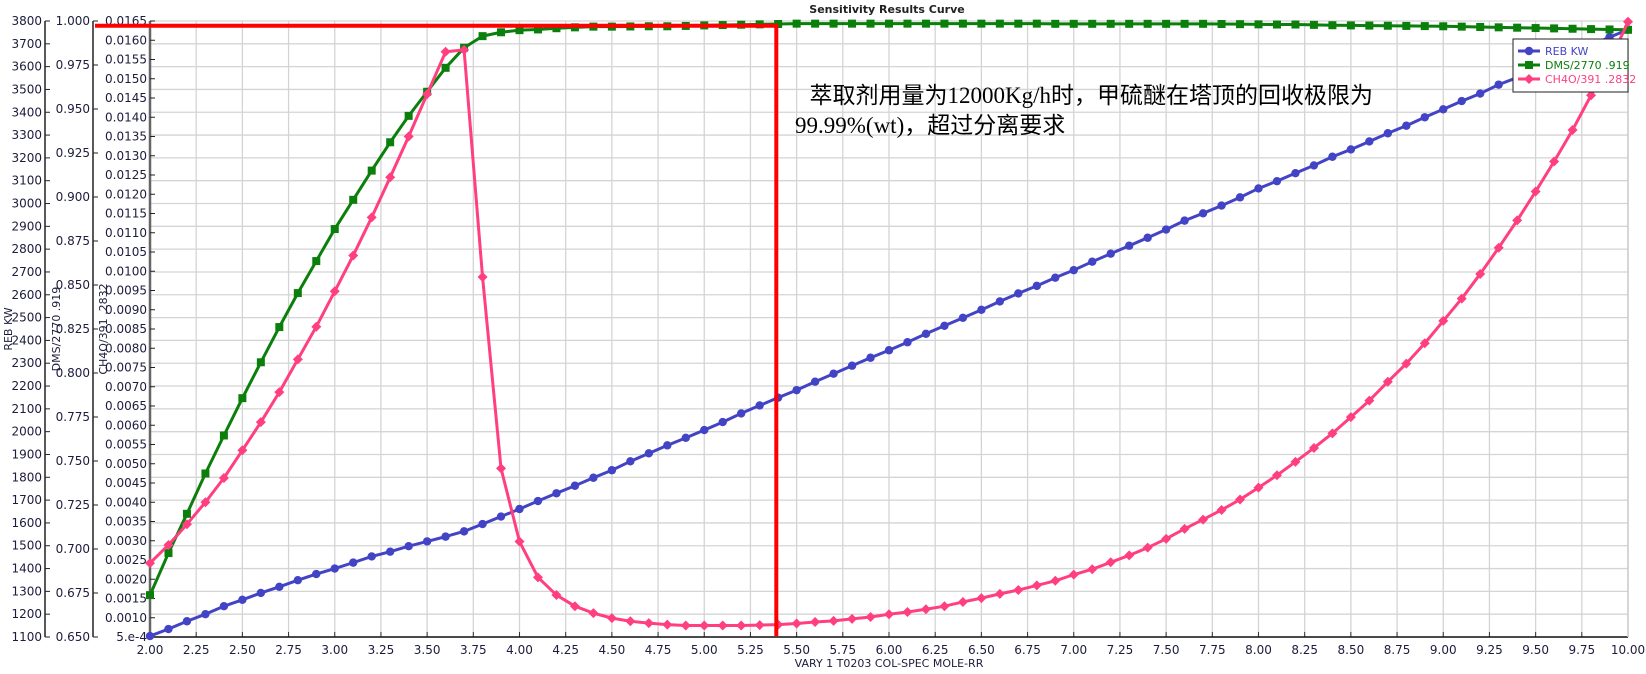 This screenshot has width=1646, height=674. Describe the element at coordinates (26, 523) in the screenshot. I see `reb-tick-label: 1600` at that location.